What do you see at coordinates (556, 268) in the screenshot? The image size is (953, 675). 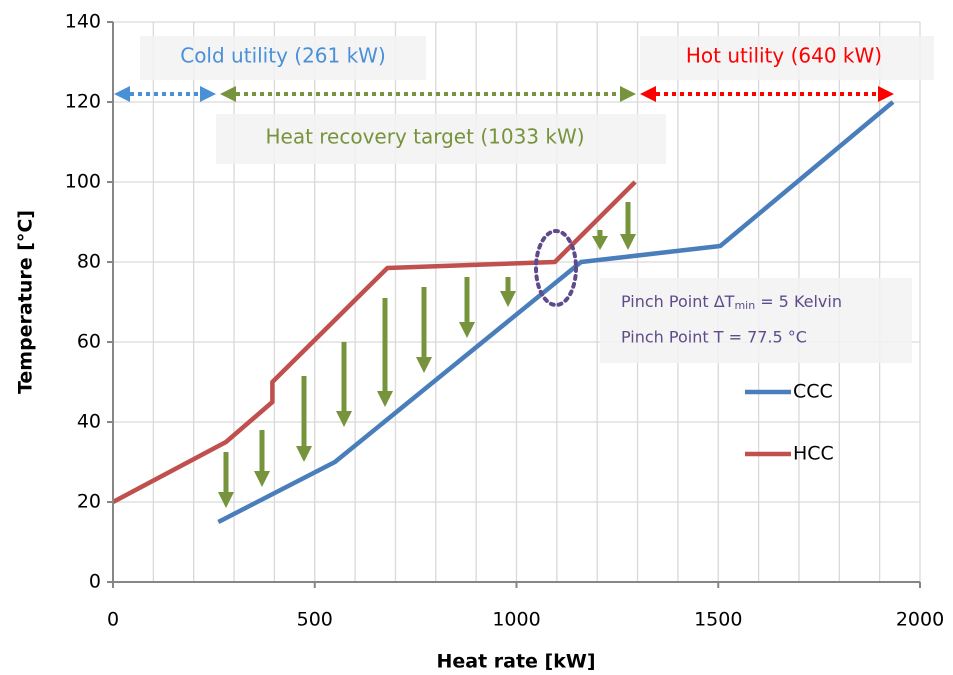 I see `pinch-ellipse` at bounding box center [556, 268].